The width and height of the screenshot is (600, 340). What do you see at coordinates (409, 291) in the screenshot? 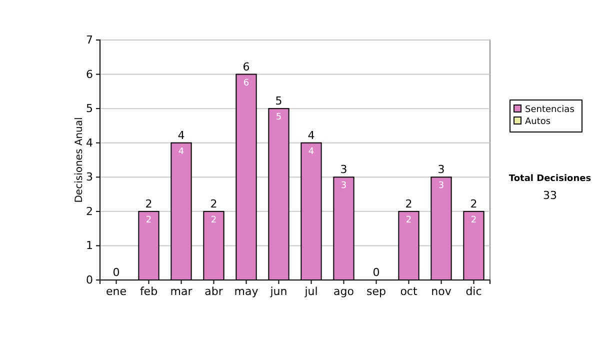
I see `x-tick-label: oct` at bounding box center [409, 291].